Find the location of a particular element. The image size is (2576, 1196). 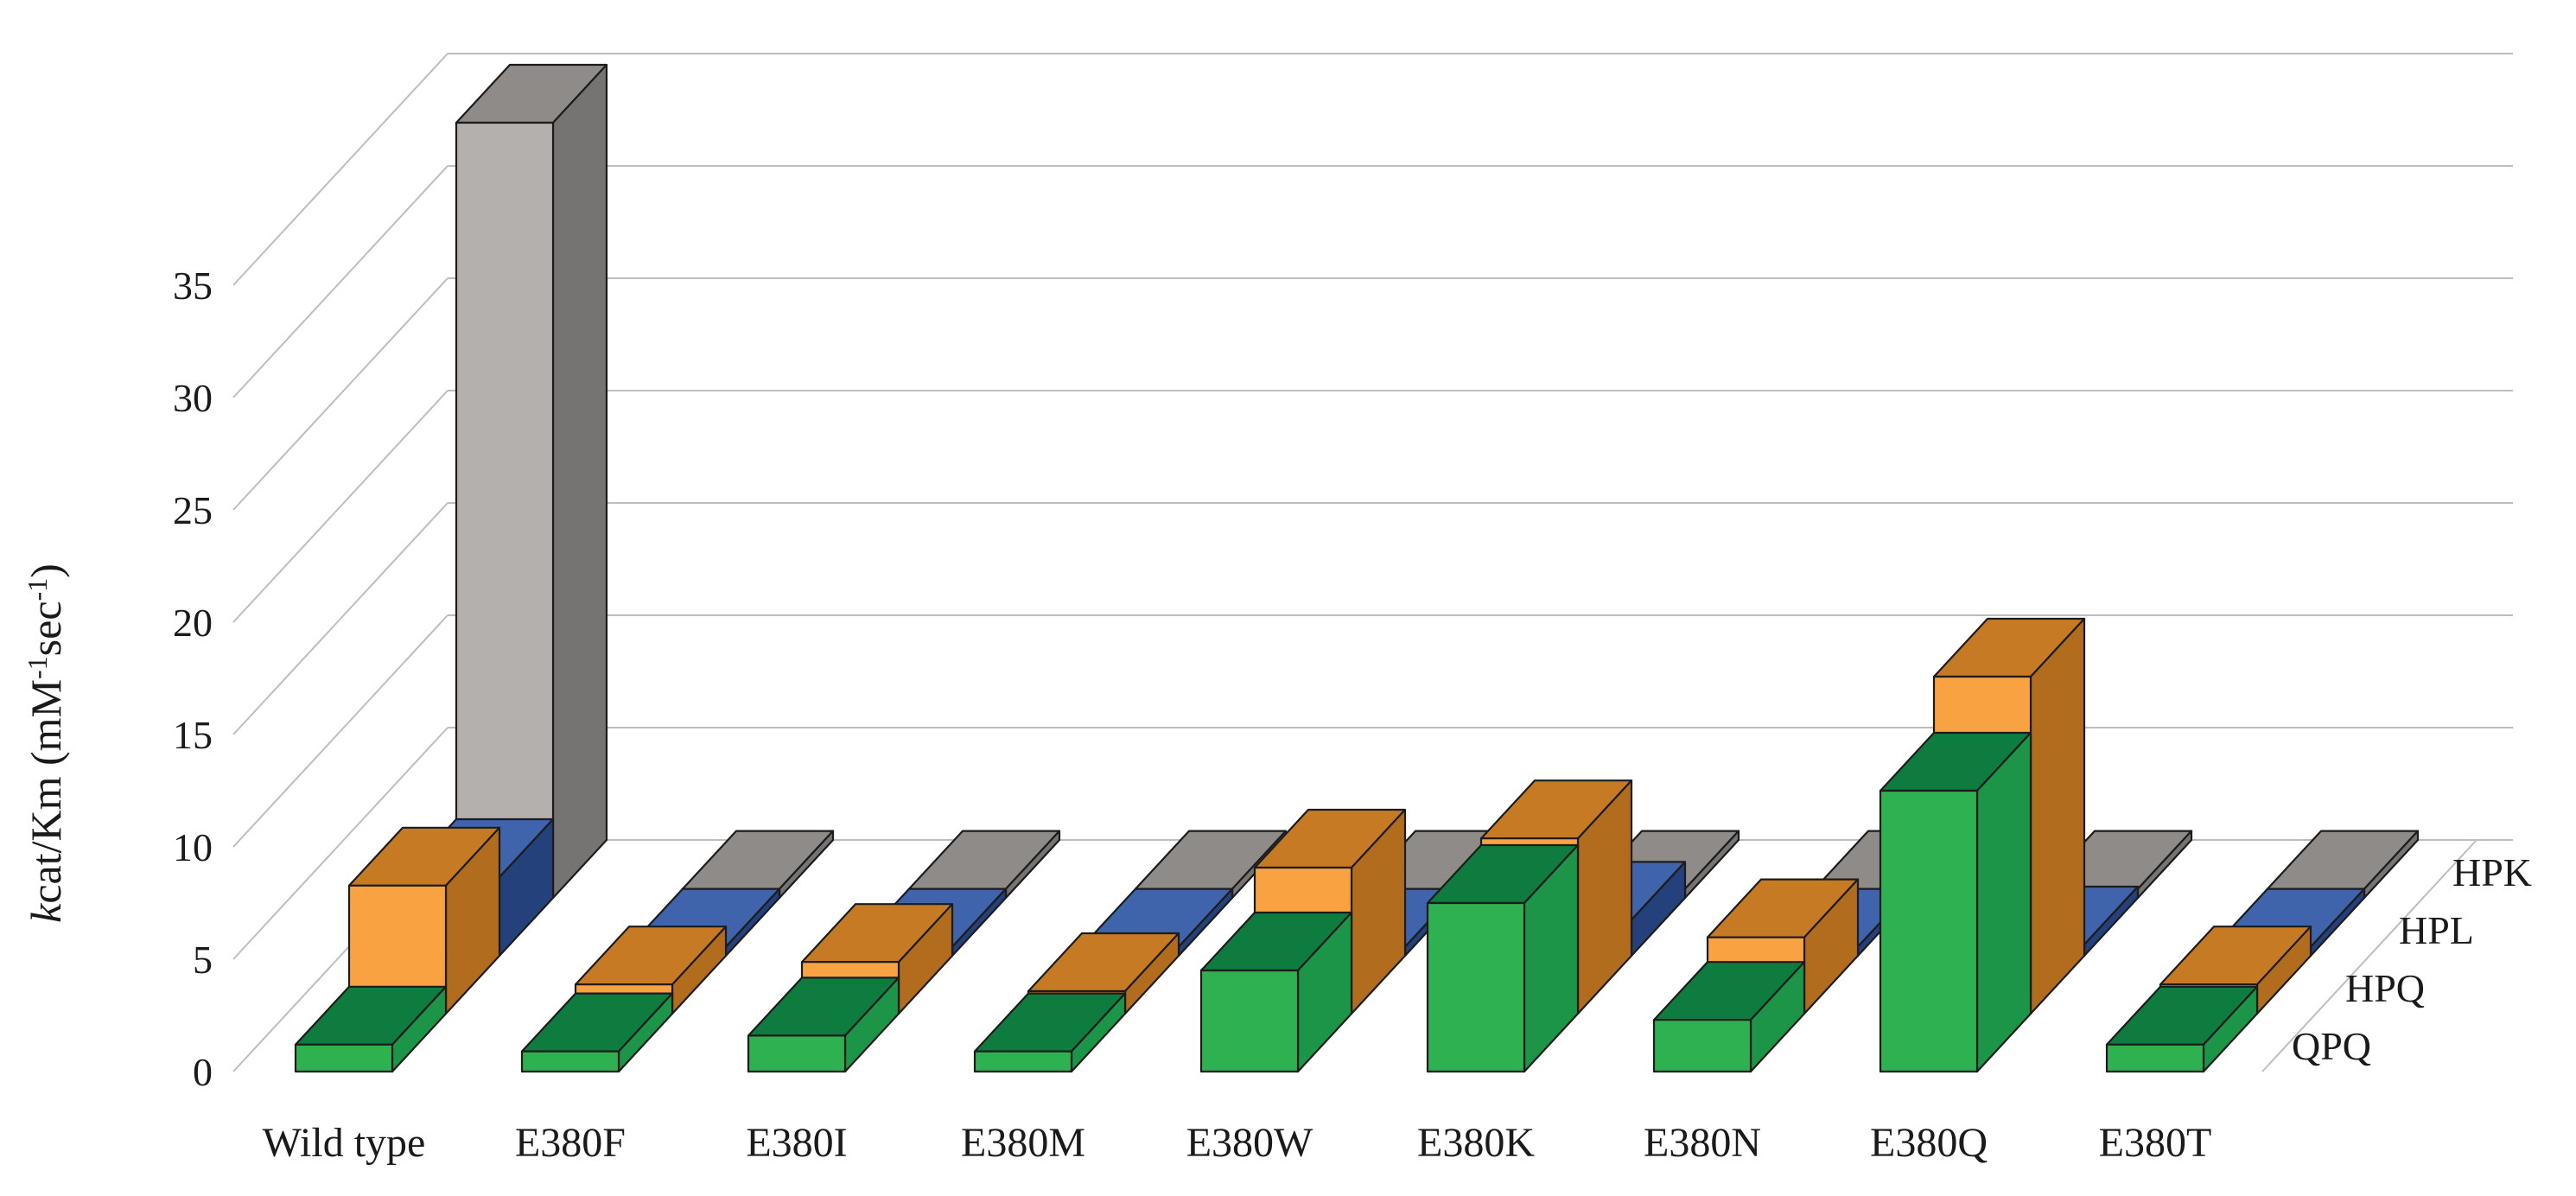

floor-right-edge is located at coordinates (2369, 955).